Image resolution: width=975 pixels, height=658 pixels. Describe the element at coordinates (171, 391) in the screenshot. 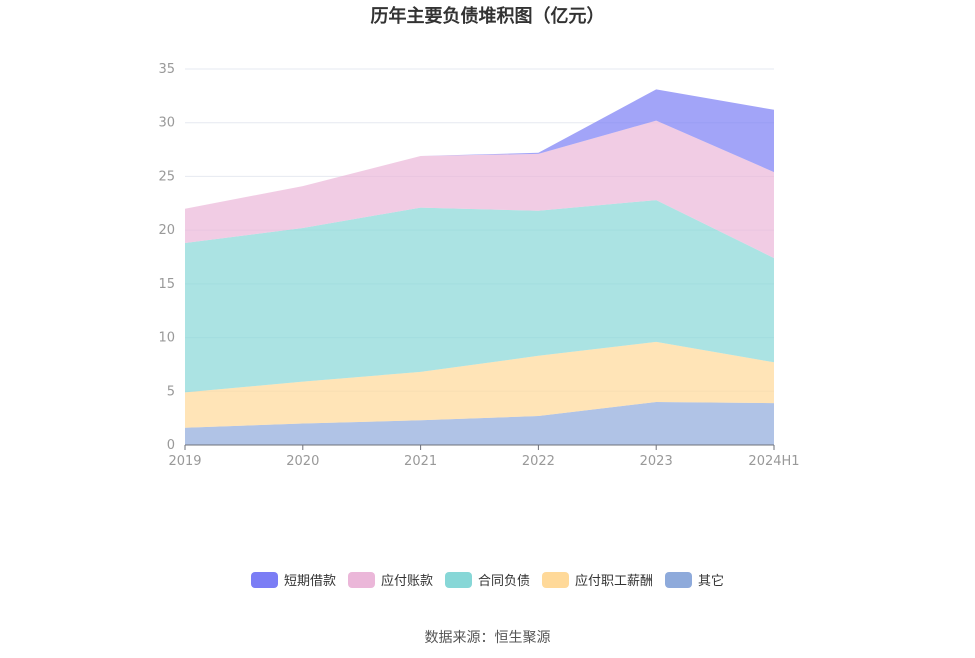

I see `y-tick-label: 5` at that location.